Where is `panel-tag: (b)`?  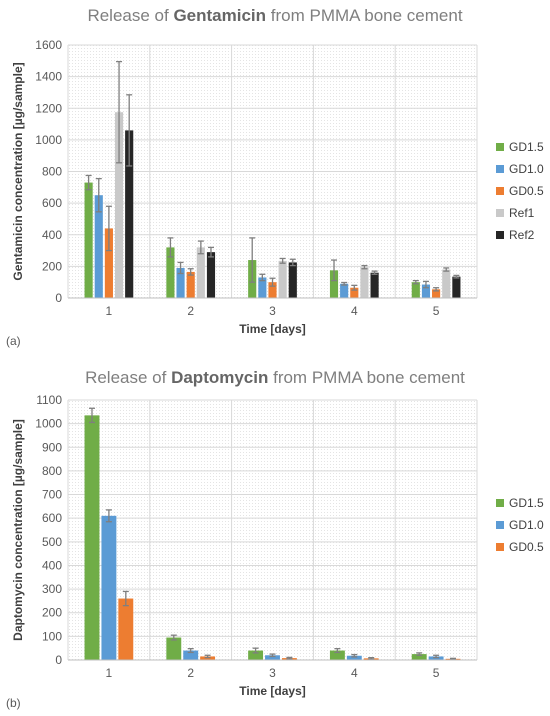 panel-tag: (b) is located at coordinates (13, 703).